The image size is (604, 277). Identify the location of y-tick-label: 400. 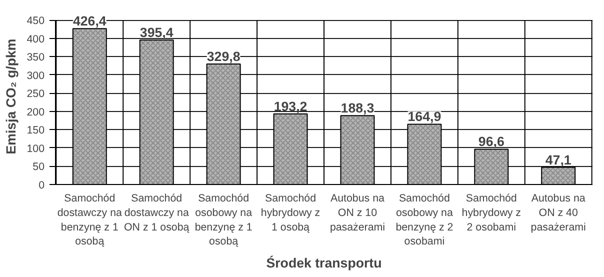
(35, 39).